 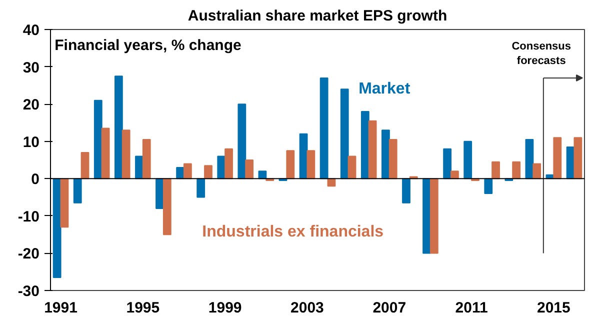 What do you see at coordinates (553, 308) in the screenshot?
I see `x-tick-label: 2015` at bounding box center [553, 308].